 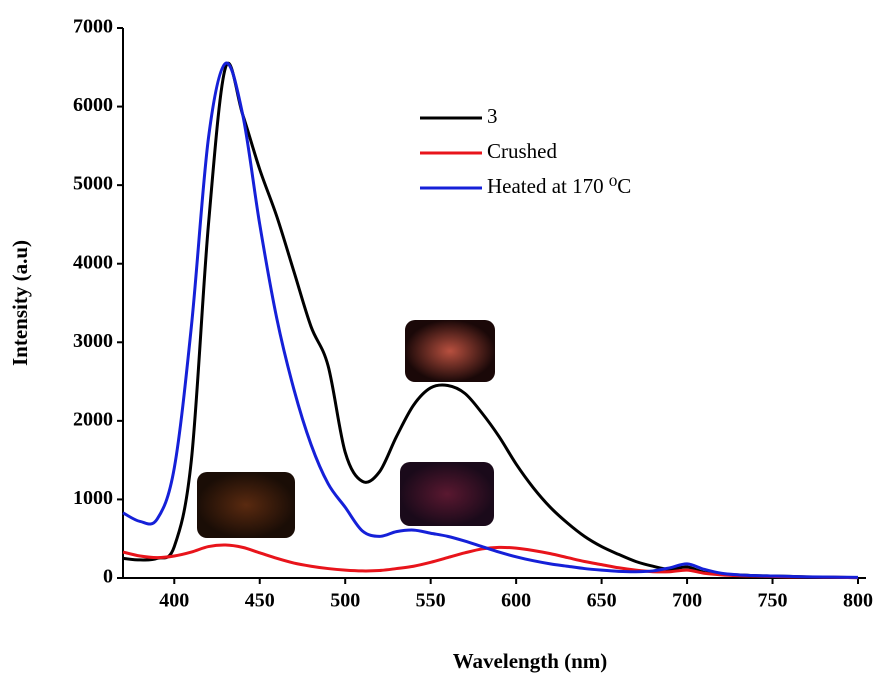 What do you see at coordinates (93, 105) in the screenshot?
I see `y-tick-label: 6000` at bounding box center [93, 105].